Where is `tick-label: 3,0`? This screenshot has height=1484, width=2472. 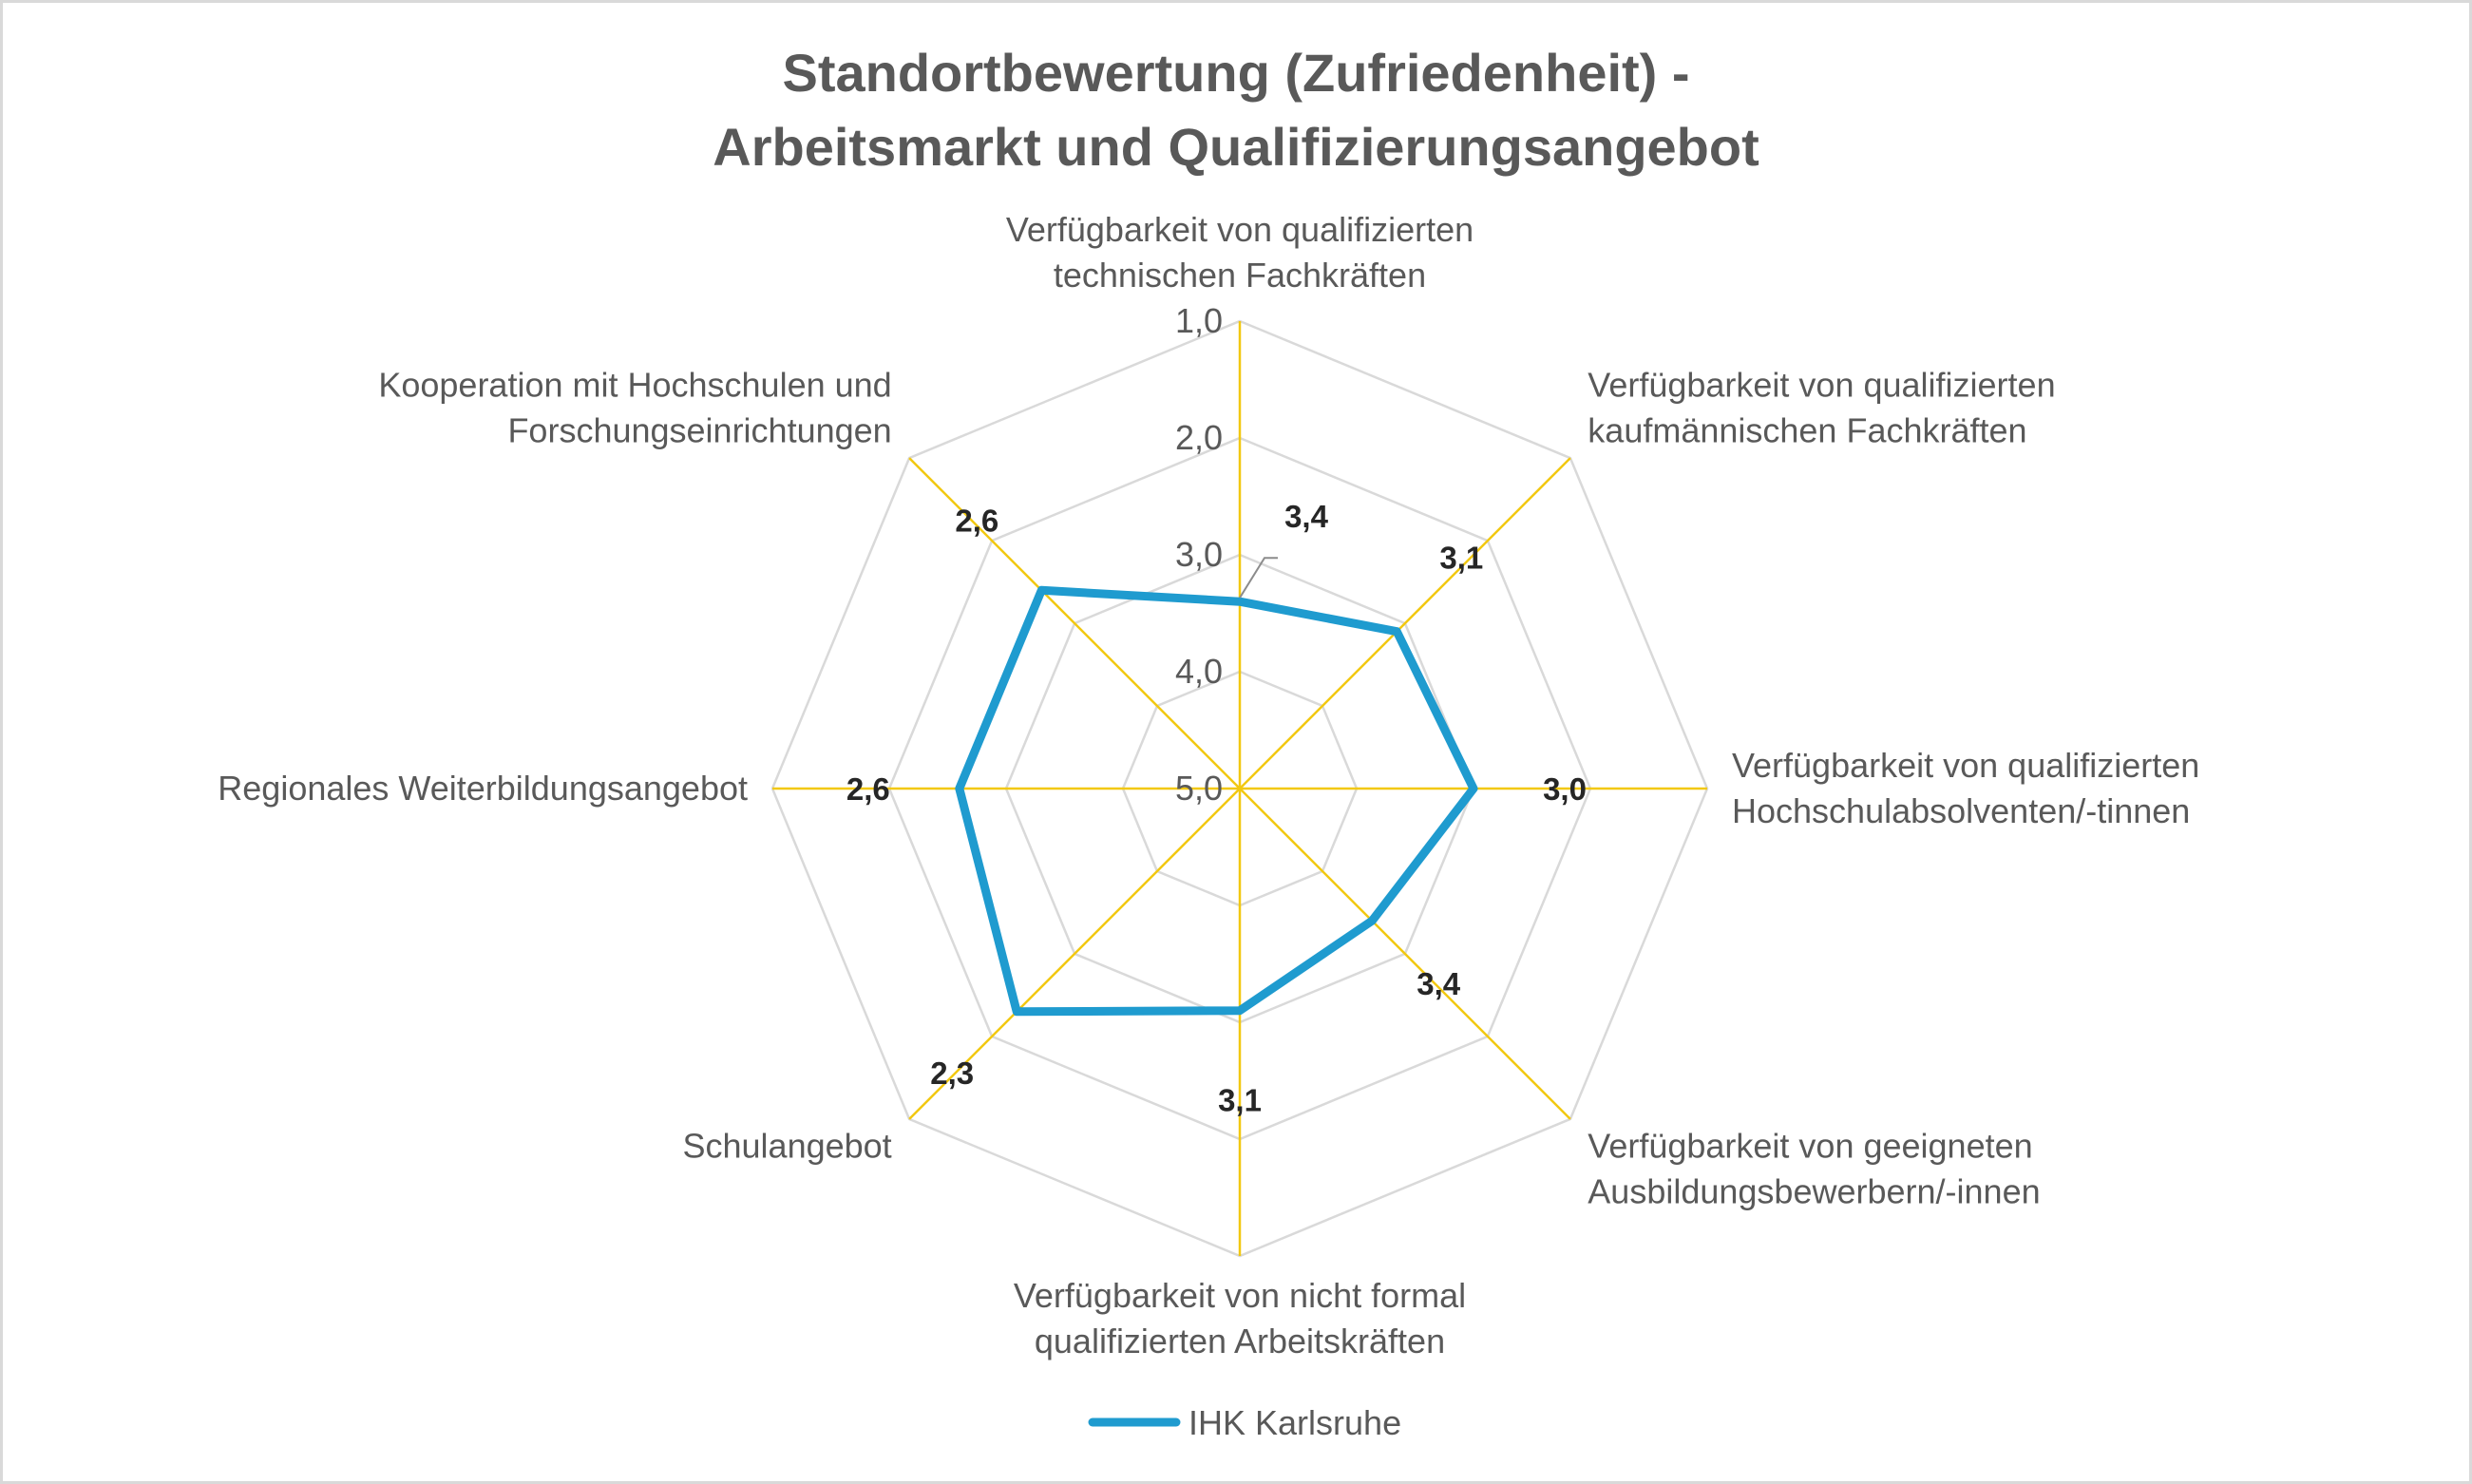 tick-label: 3,0 is located at coordinates (1199, 554).